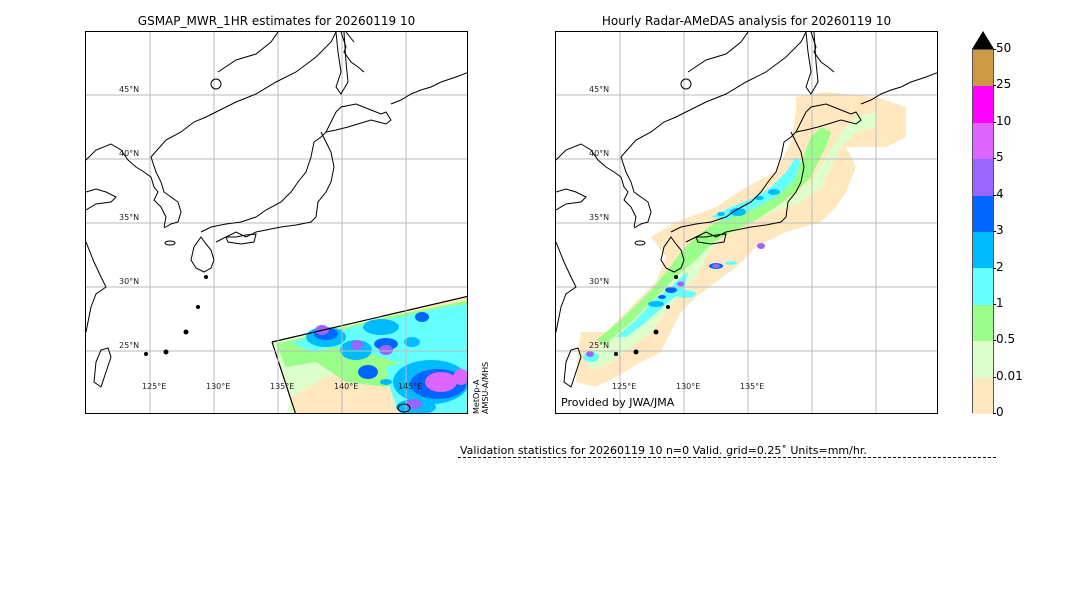 The height and width of the screenshot is (612, 1080). Describe the element at coordinates (1002, 84) in the screenshot. I see `colorbar-tick-25: 25` at that location.